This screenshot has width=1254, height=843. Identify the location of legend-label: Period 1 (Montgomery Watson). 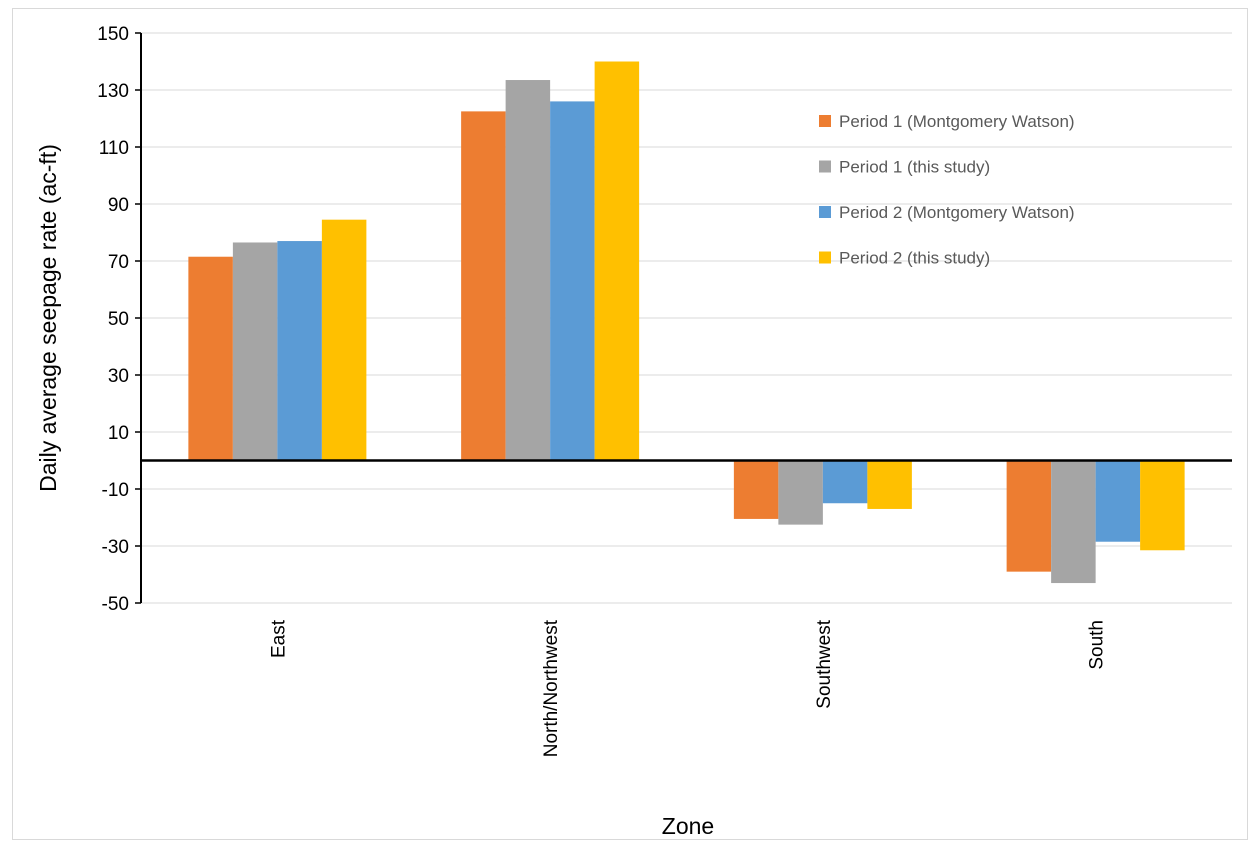
(957, 121).